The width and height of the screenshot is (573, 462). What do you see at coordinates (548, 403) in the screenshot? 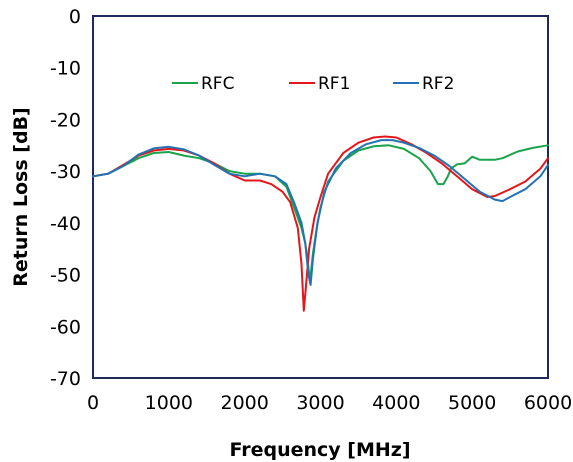
I see `x-tick-label: 6000` at bounding box center [548, 403].